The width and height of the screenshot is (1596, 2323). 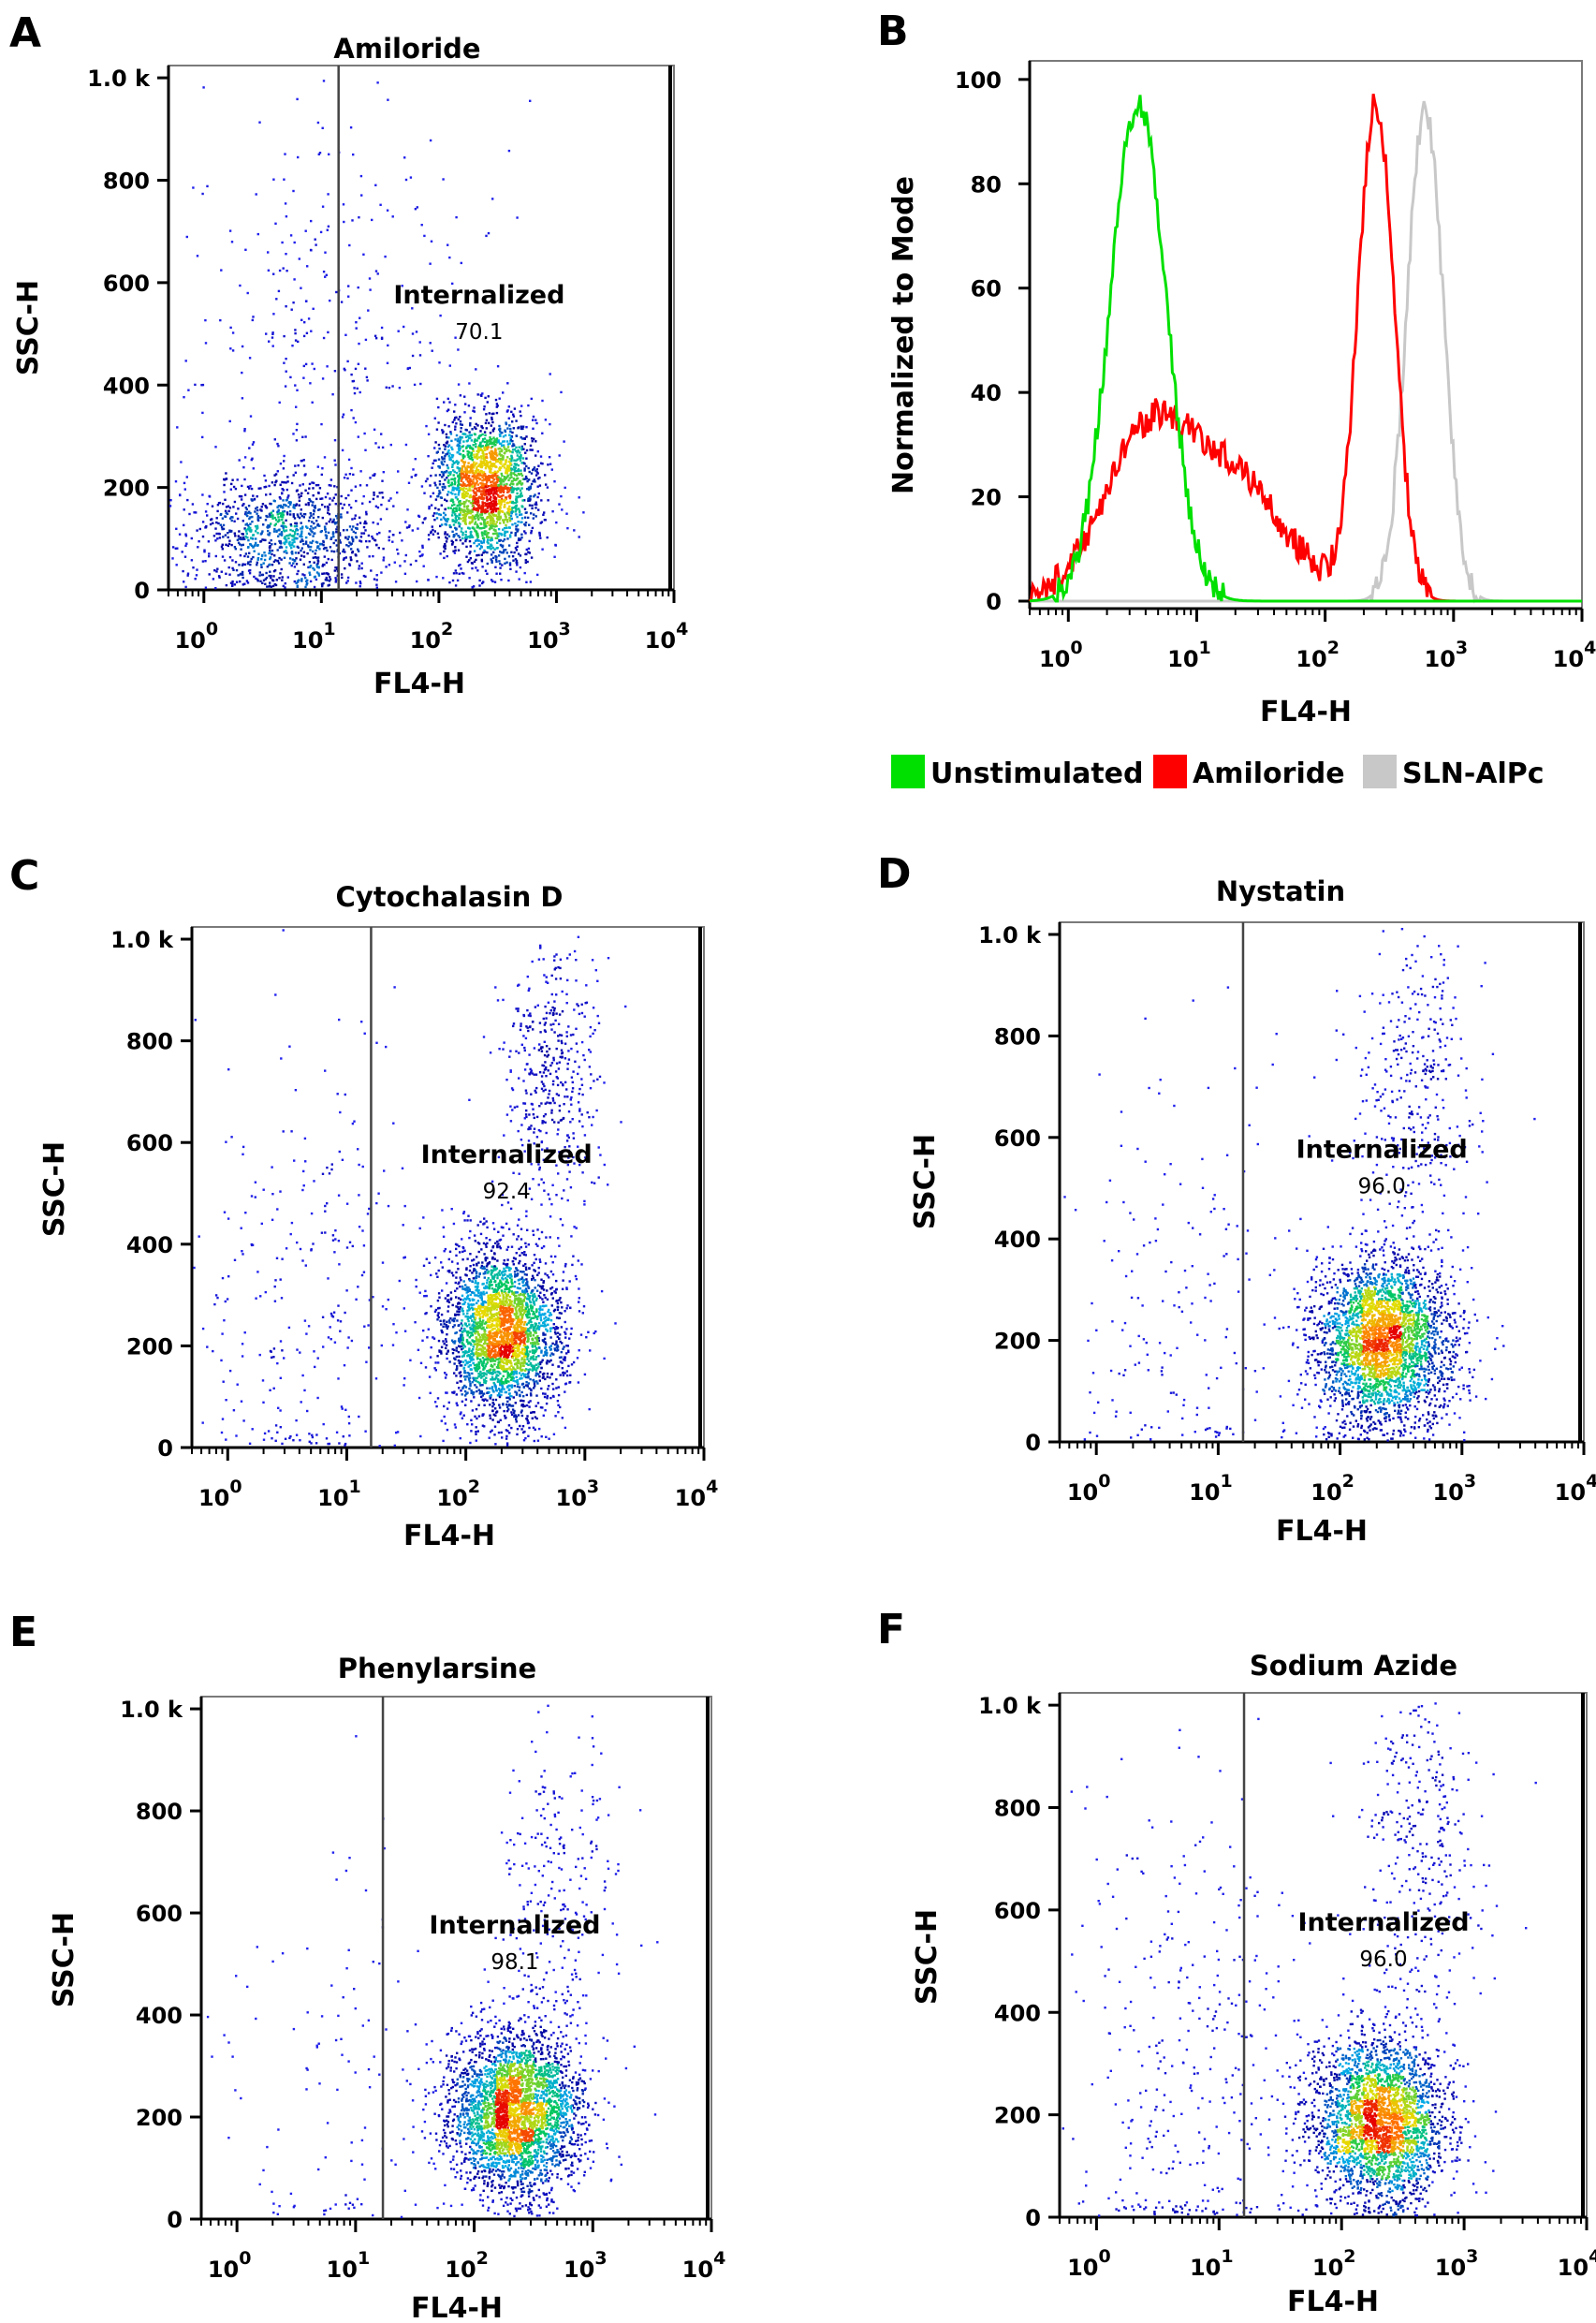 I want to click on panel-letter: A, so click(x=25, y=33).